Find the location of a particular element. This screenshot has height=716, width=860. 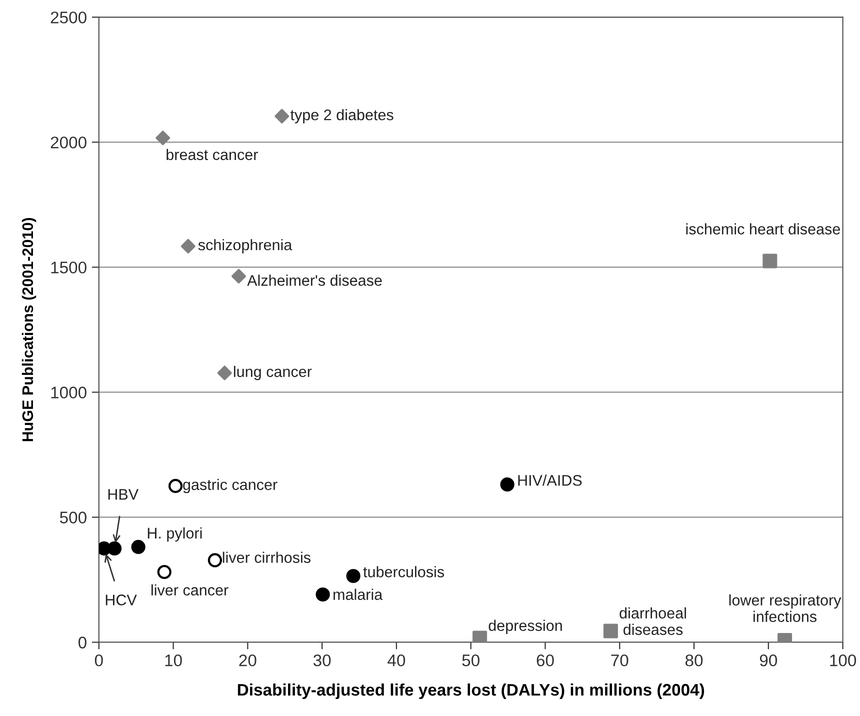

annotation: tuberculosis is located at coordinates (403, 572).